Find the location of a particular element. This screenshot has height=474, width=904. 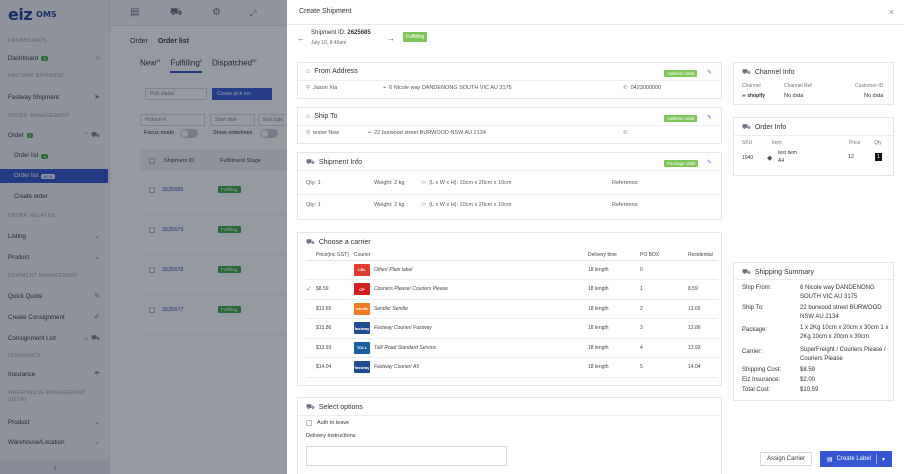

sidebar-item-wh-product: Product ⌄ is located at coordinates (55, 422).